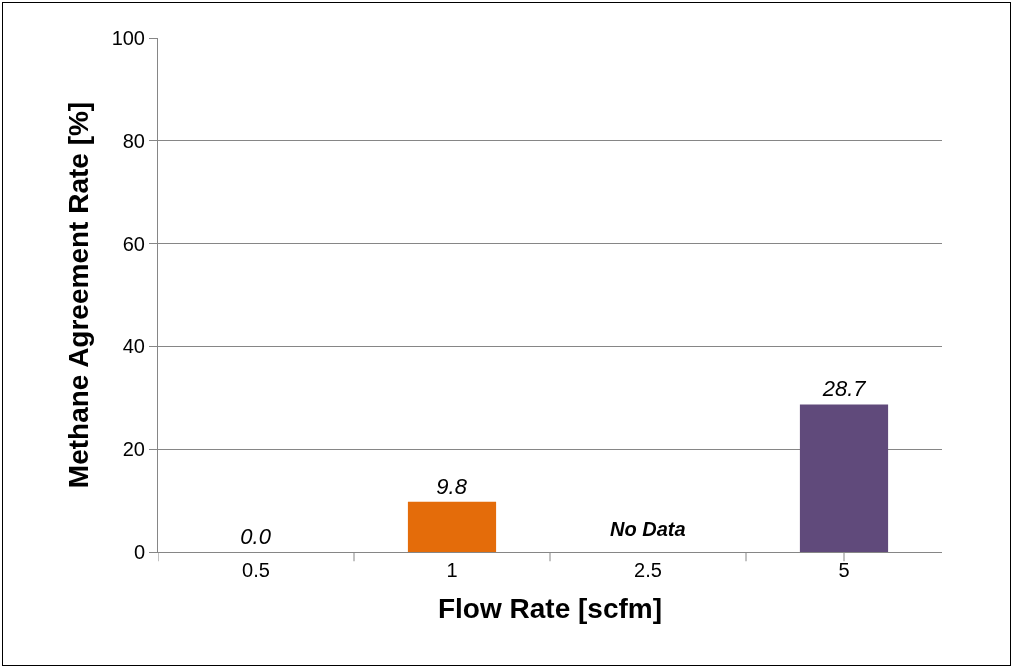 This screenshot has height=670, width=1015. I want to click on data-label: 28.7, so click(844, 389).